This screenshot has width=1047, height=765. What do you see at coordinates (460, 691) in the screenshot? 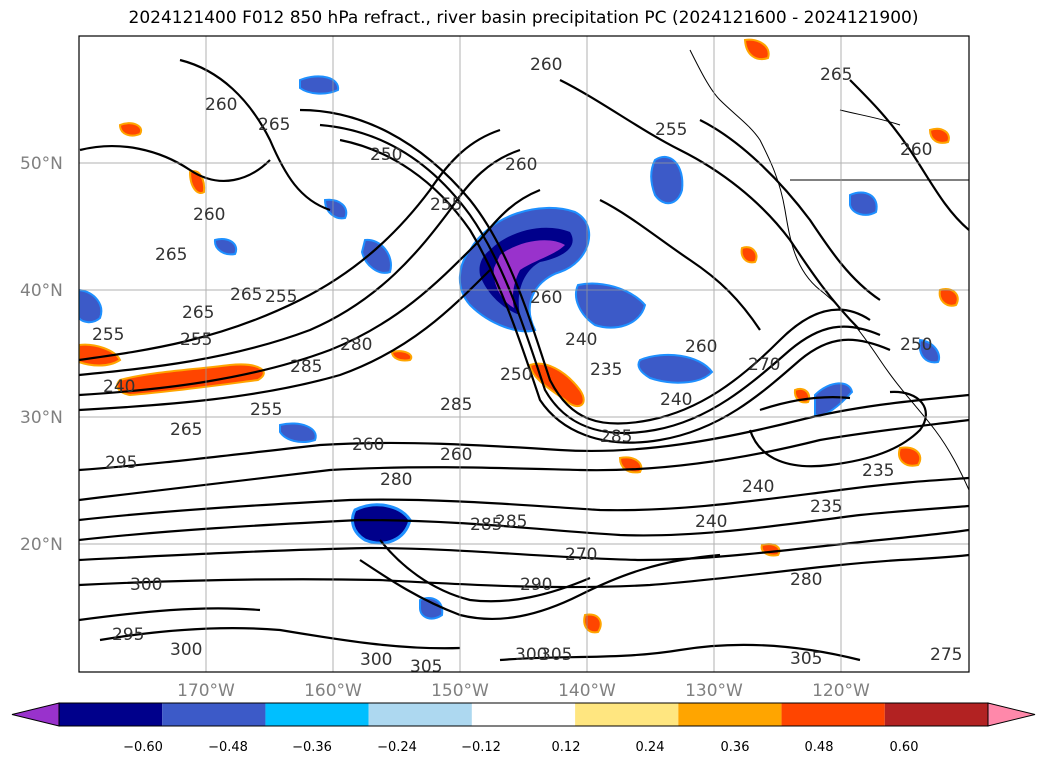
I see `longitude-label: 150°W` at bounding box center [460, 691].